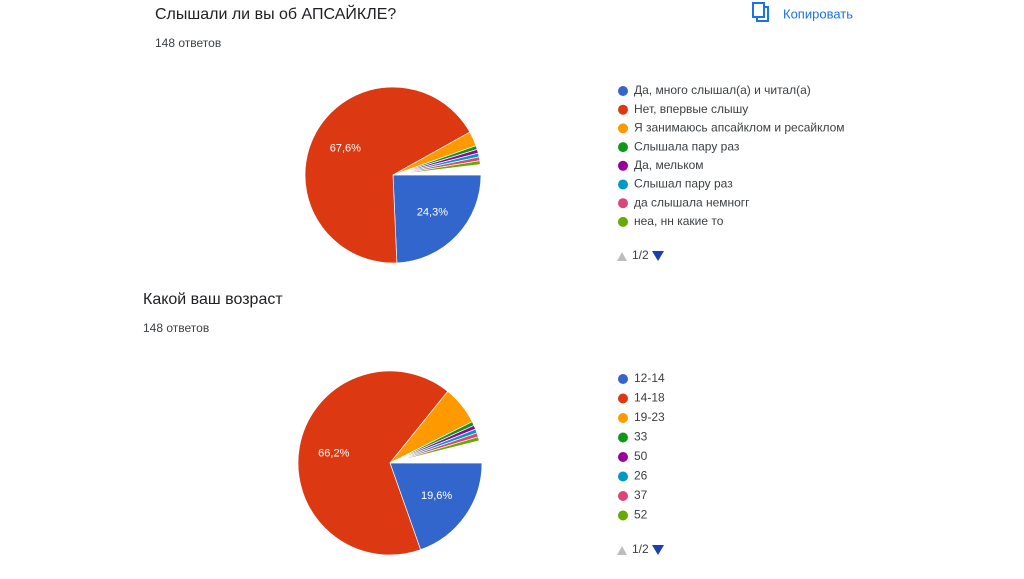 The width and height of the screenshot is (1024, 579). I want to click on copy-button: Копировать, so click(802, 12).